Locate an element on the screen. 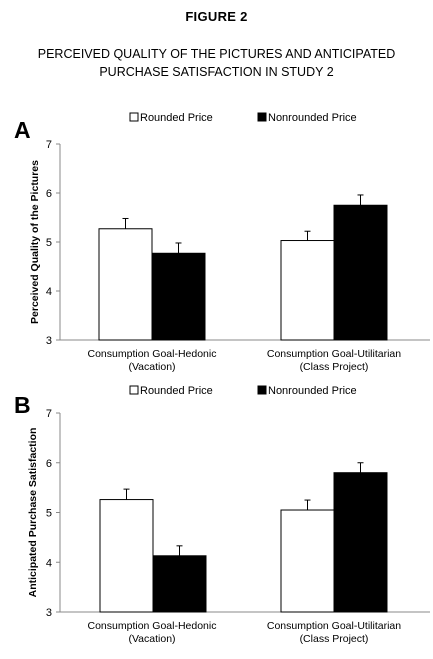  figure-label: FIGURE 2 is located at coordinates (216, 16).